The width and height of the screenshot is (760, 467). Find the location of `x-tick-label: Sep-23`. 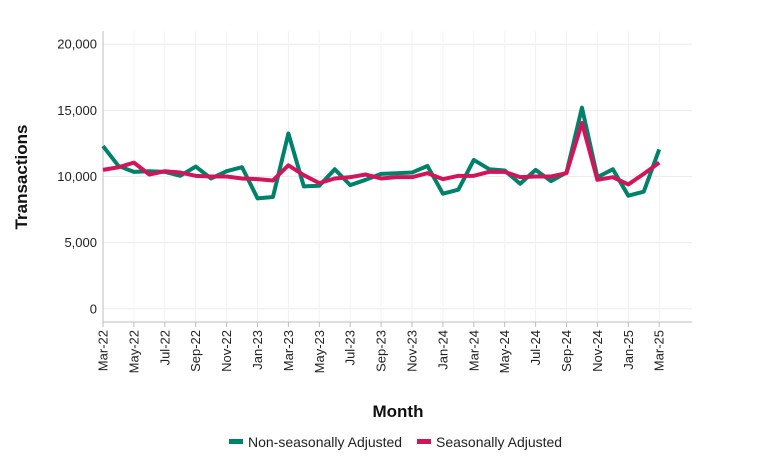

x-tick-label: Sep-23 is located at coordinates (381, 351).